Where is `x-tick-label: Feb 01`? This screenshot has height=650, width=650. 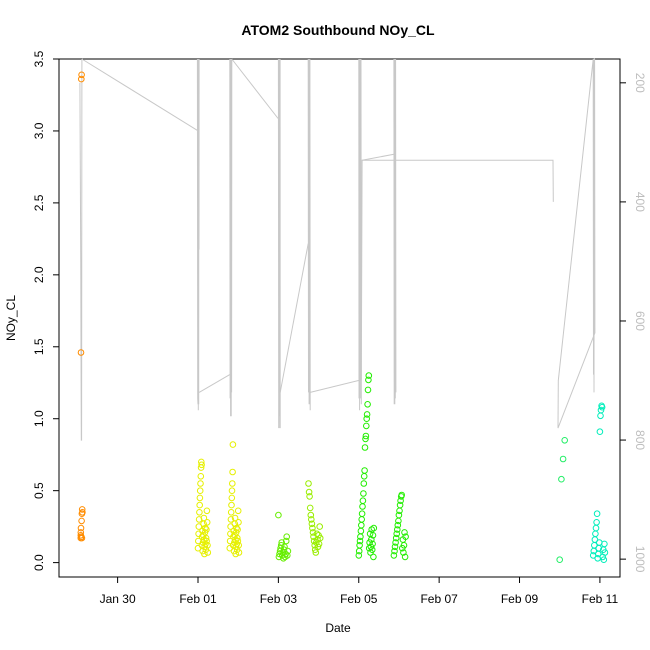 x-tick-label: Feb 01 is located at coordinates (198, 599).